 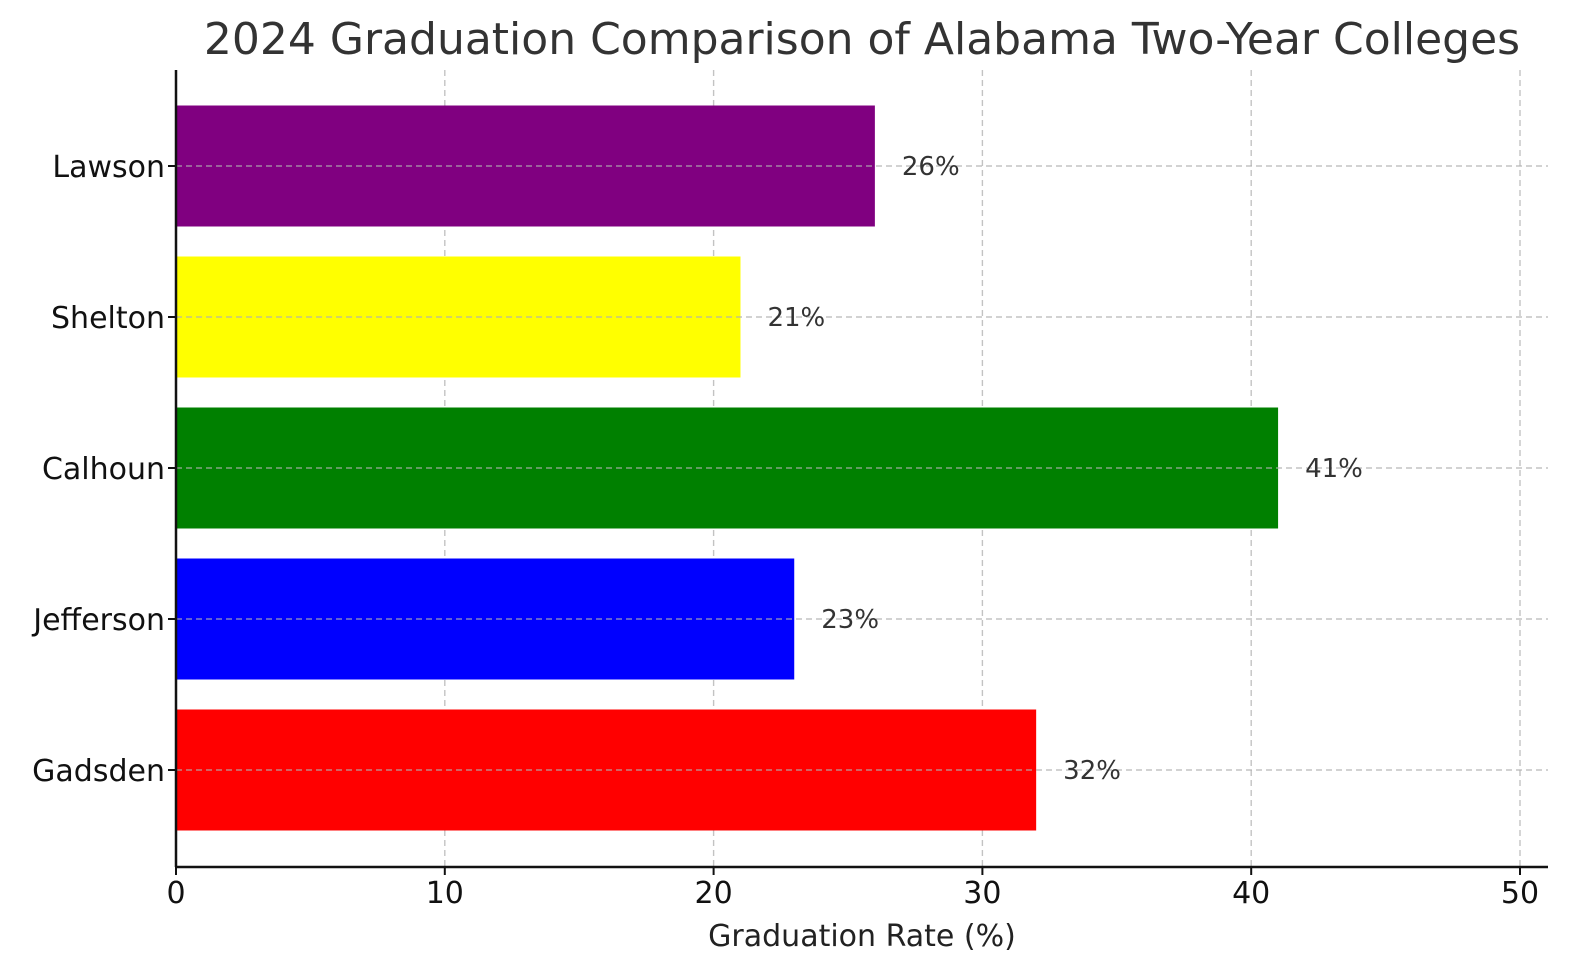 What do you see at coordinates (103, 469) in the screenshot?
I see `y-tick-label-calhoun: Calhoun` at bounding box center [103, 469].